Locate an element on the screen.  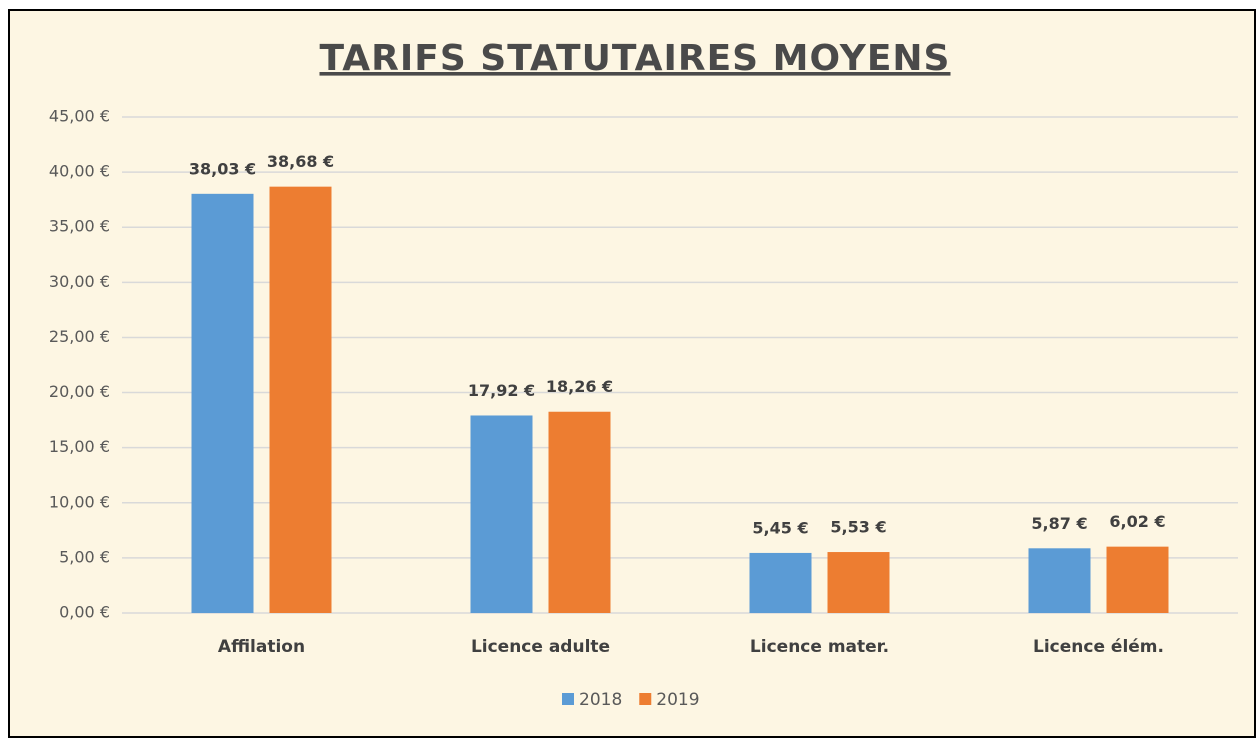
value-label: 38,03 € is located at coordinates (222, 168).